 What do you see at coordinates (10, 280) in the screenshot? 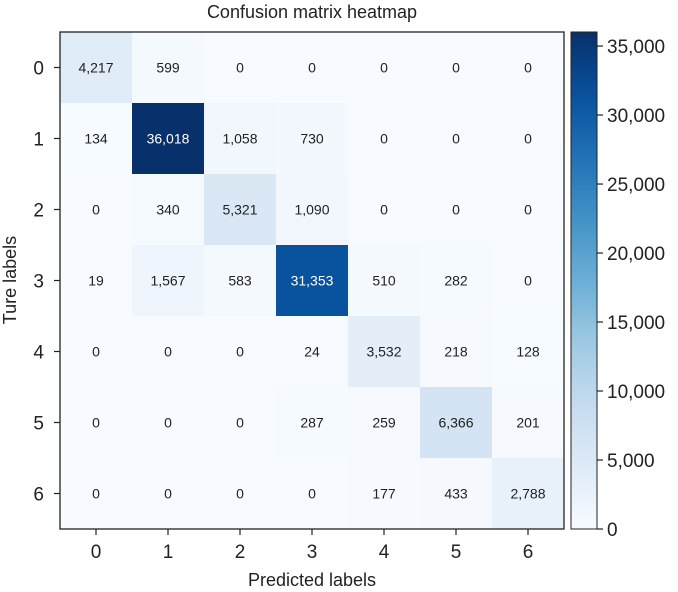
I see `y-axis-label: Ture labels` at bounding box center [10, 280].